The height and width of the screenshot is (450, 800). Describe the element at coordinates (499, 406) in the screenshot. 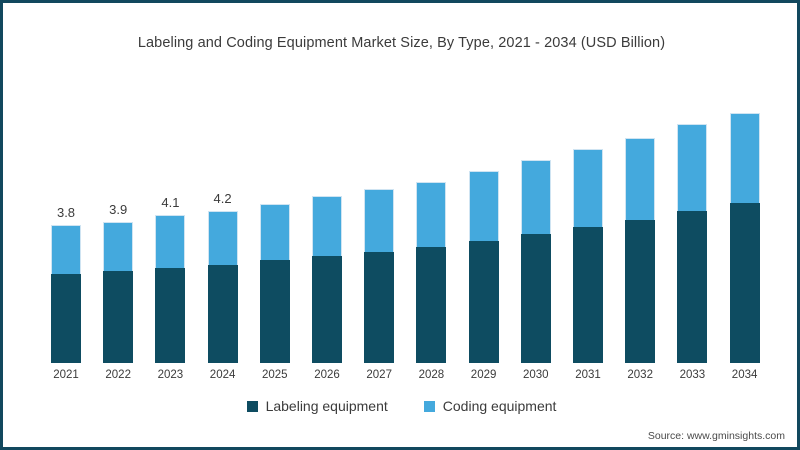

I see `legend-label: Coding equipment` at that location.